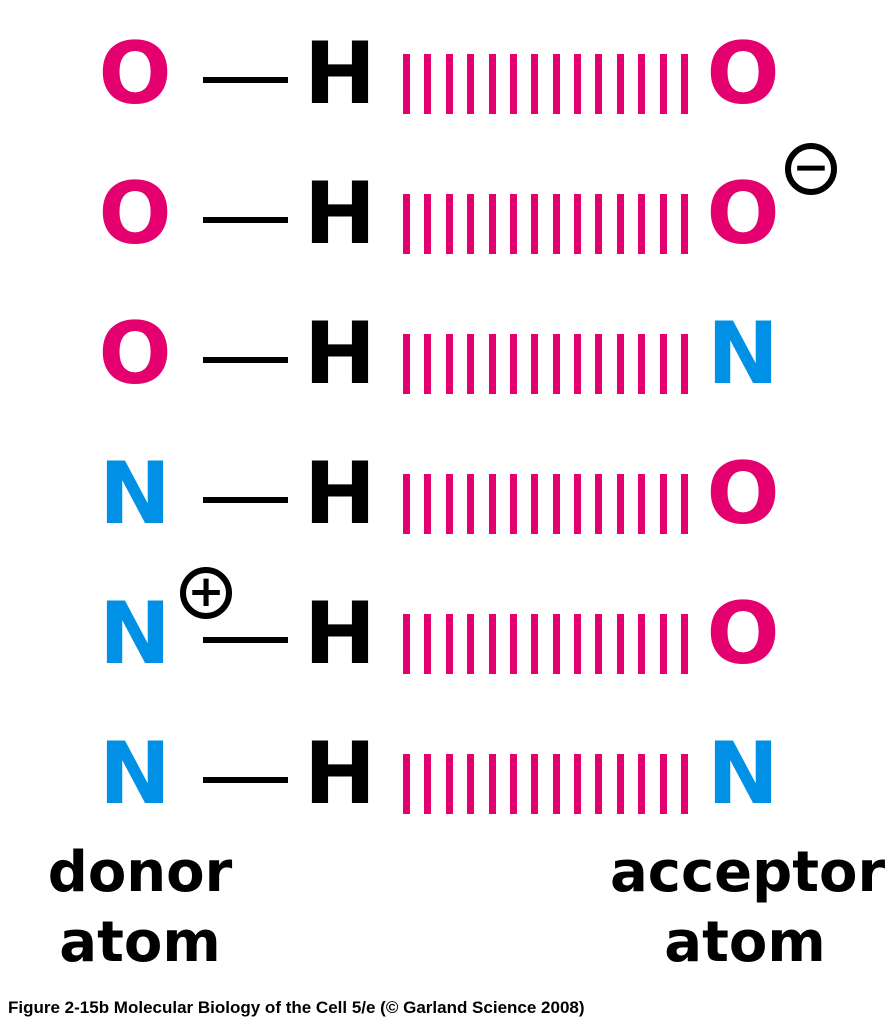 This screenshot has width=887, height=1024. Describe the element at coordinates (140, 872) in the screenshot. I see `donor-label-line-1: donor` at that location.